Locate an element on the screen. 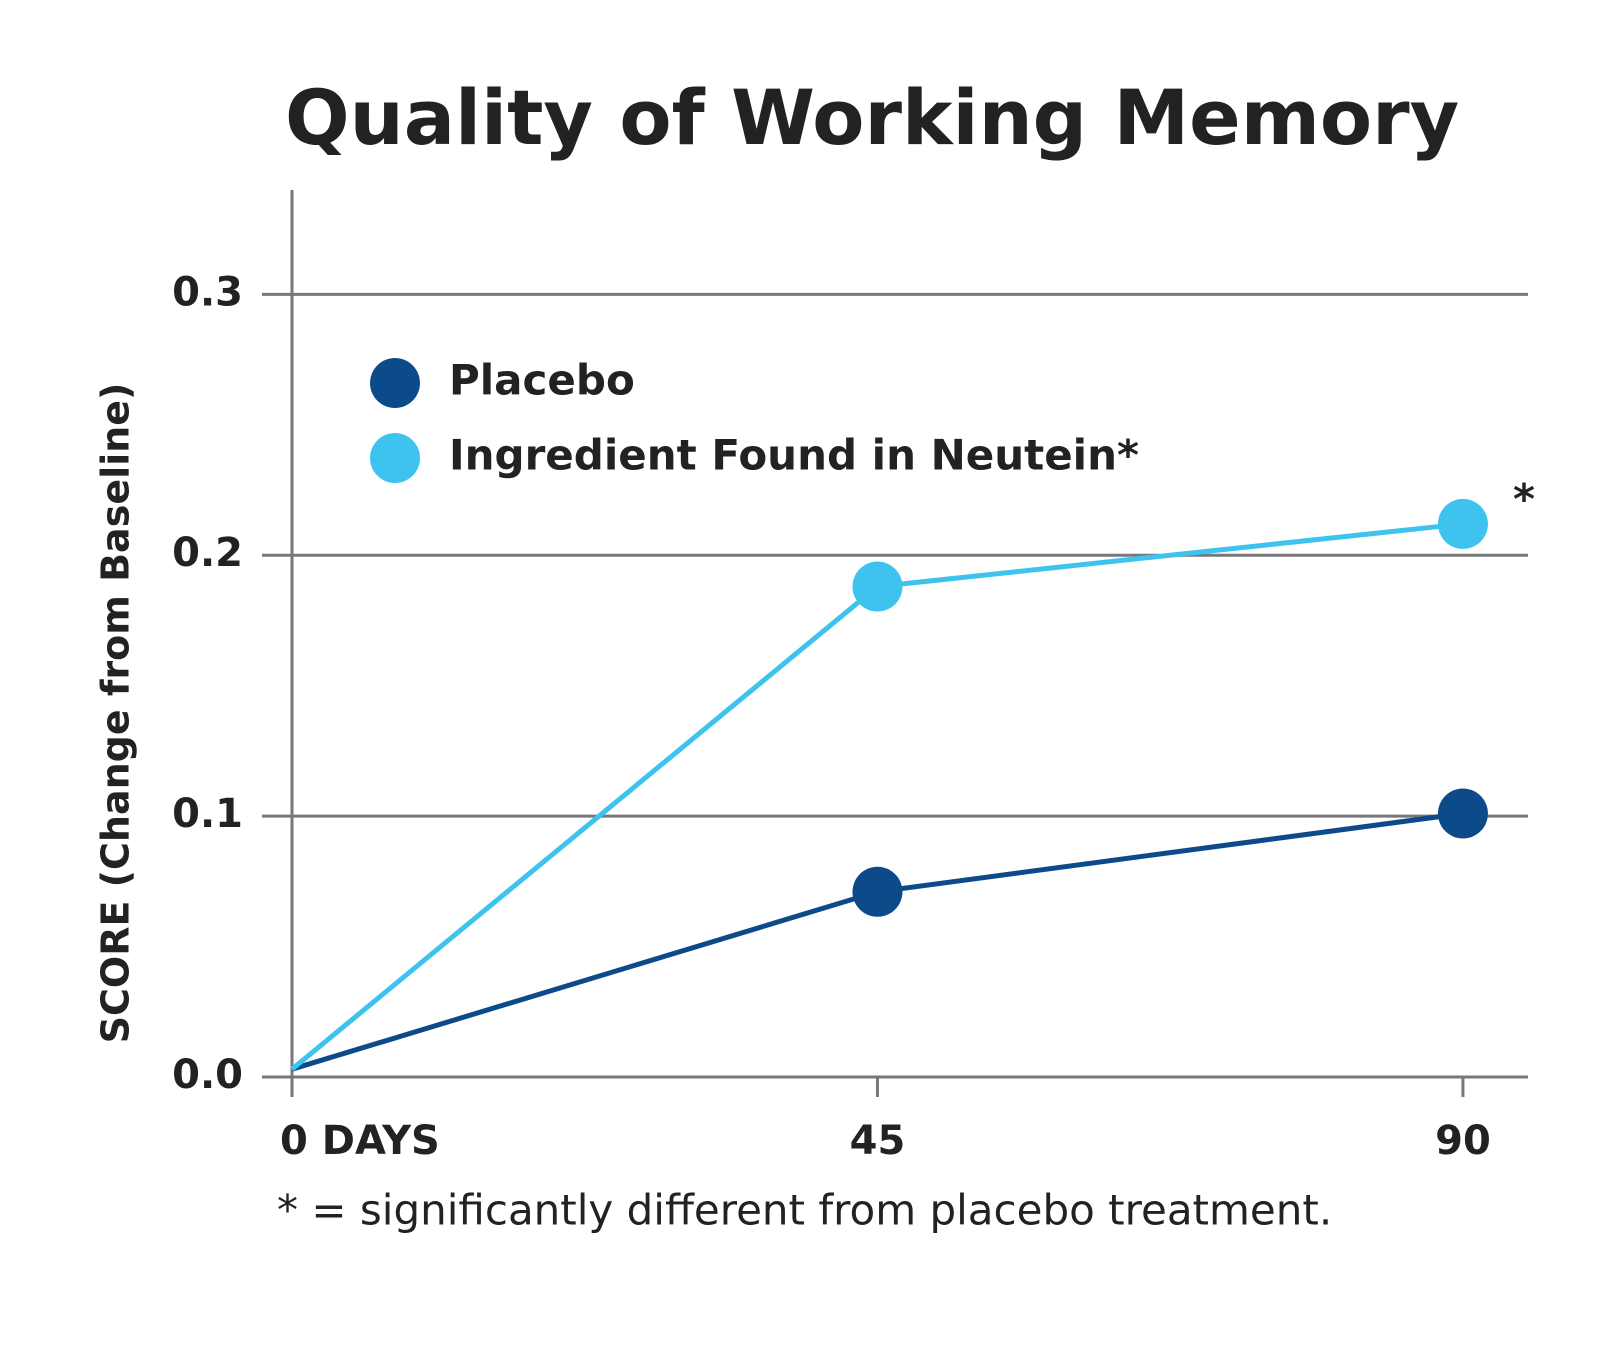 This screenshot has width=1600, height=1355. x-tick-label: 0 DAYS is located at coordinates (360, 1141).